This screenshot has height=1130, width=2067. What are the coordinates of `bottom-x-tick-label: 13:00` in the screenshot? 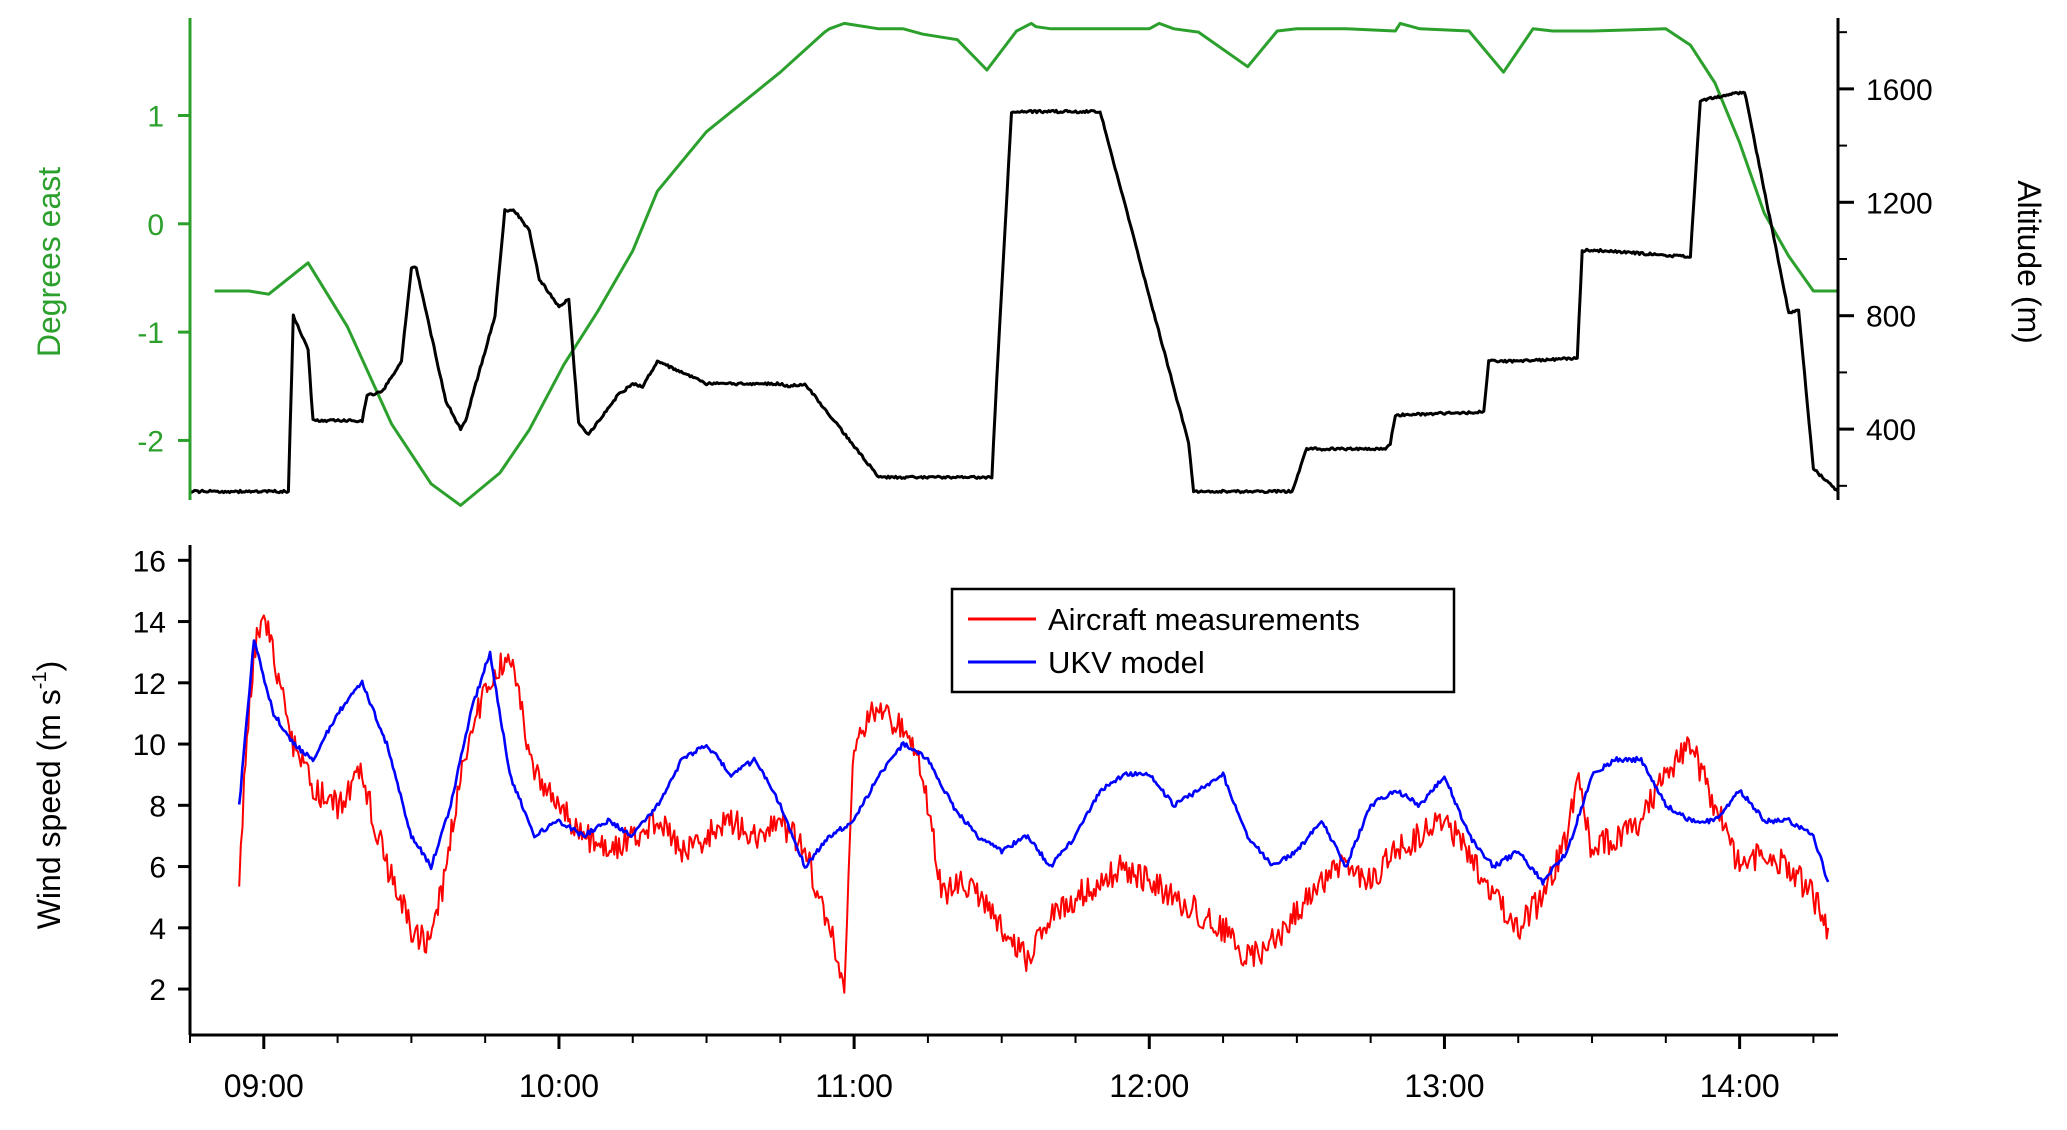 It's located at (1444, 1086).